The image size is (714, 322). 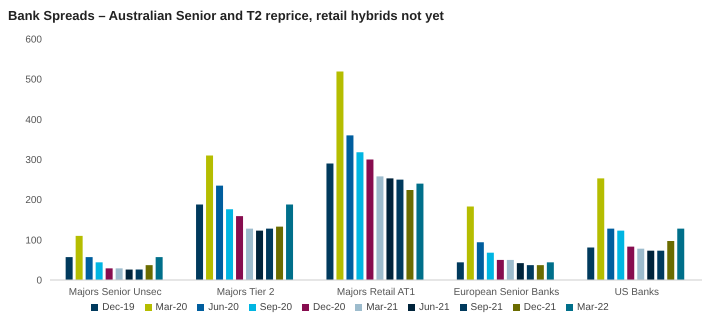 What do you see at coordinates (115, 292) in the screenshot?
I see `x-tick-label: Majors Senior Unsec` at bounding box center [115, 292].